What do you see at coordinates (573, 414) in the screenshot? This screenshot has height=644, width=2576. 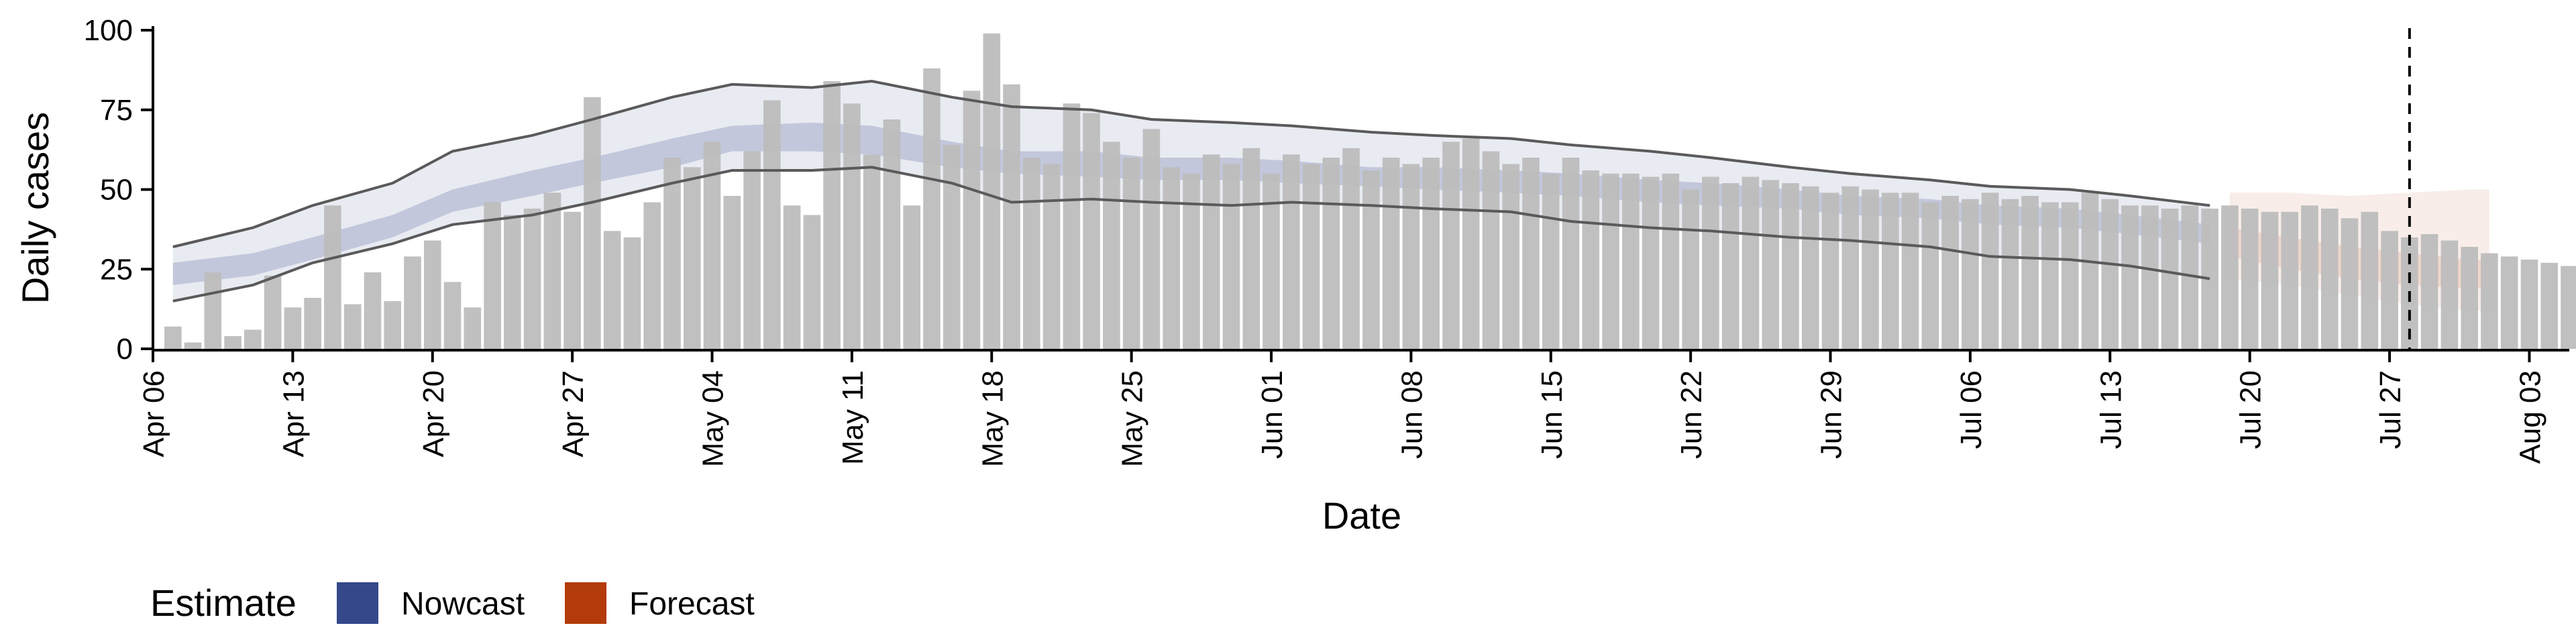 I see `x-tick-label: Apr 27` at bounding box center [573, 414].